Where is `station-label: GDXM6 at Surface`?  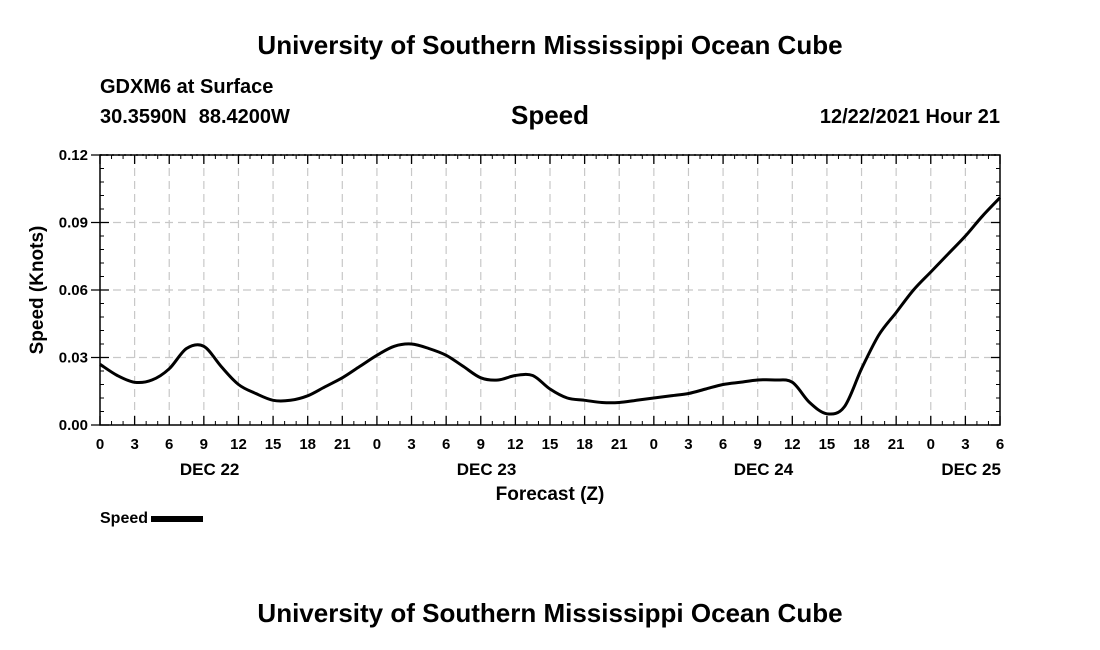
station-label: GDXM6 at Surface is located at coordinates (187, 87).